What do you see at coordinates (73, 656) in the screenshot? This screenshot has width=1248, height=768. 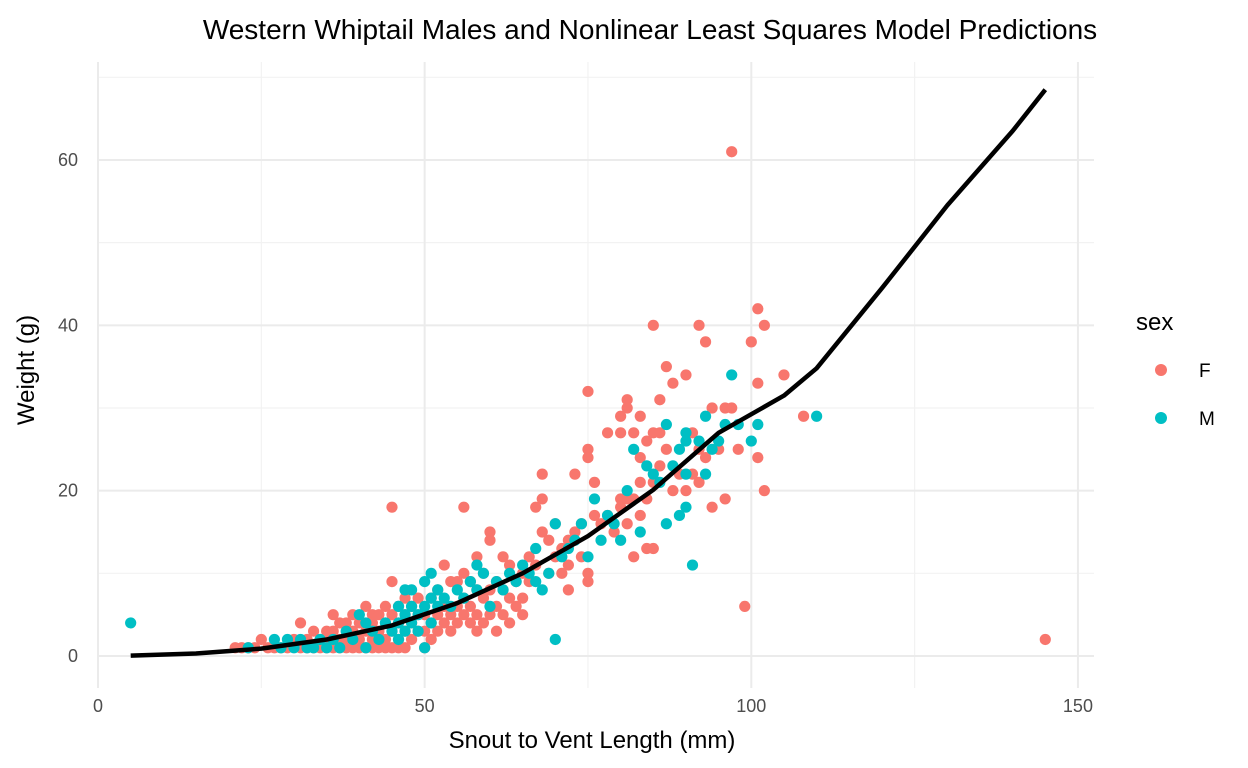 I see `y-tick-label: 0` at bounding box center [73, 656].